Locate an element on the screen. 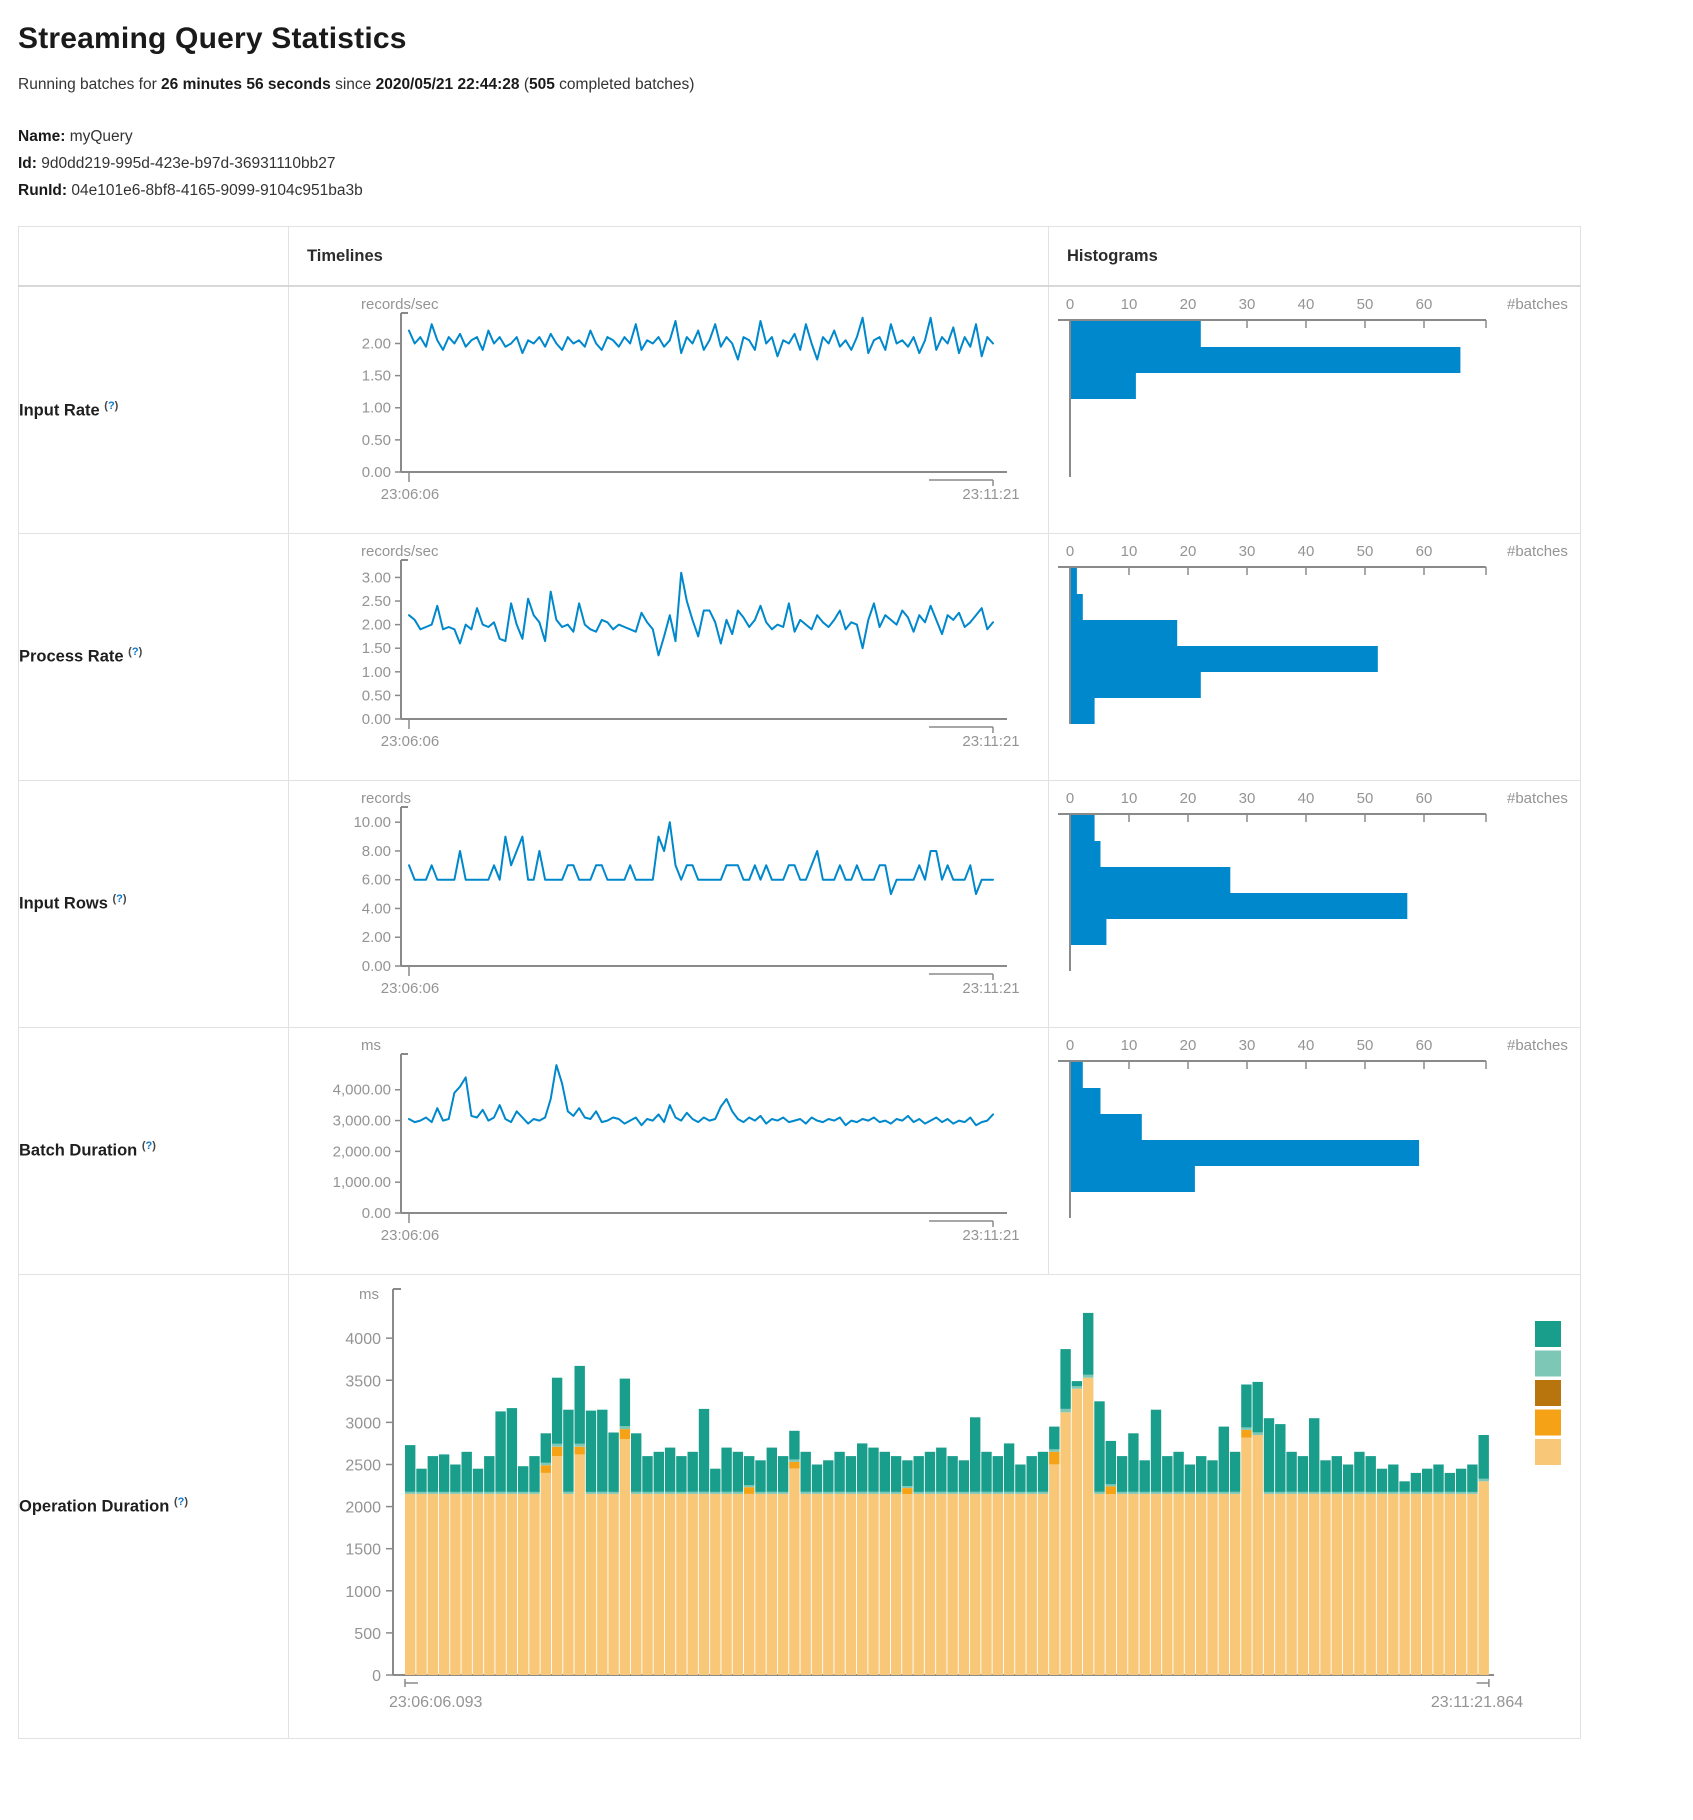 Image resolution: width=1693 pixels, height=1820 pixels. svg-text: 2,000.00 is located at coordinates (362, 1151).